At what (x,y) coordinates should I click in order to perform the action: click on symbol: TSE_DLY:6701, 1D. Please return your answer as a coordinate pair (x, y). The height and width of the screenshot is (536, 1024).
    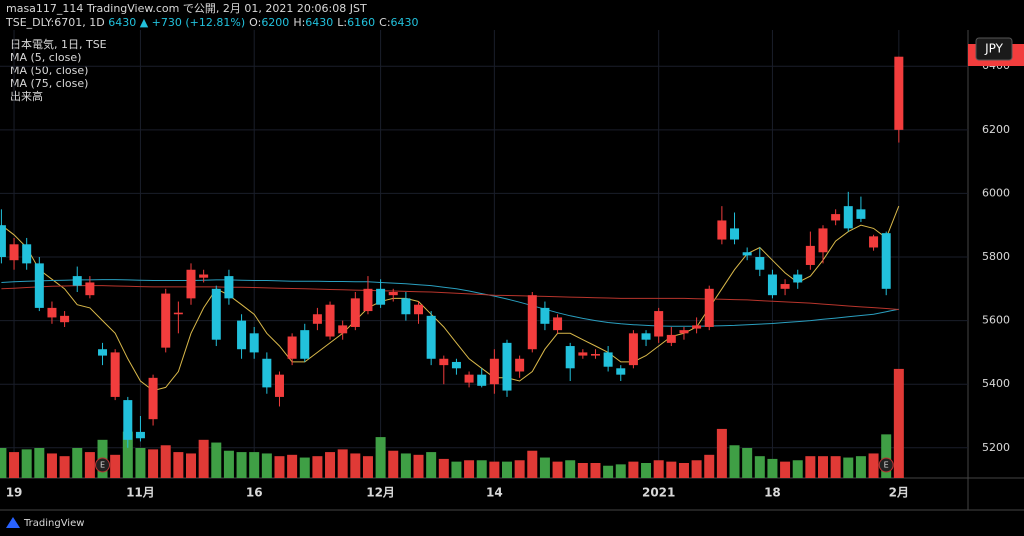
    Looking at the image, I should click on (55, 22).